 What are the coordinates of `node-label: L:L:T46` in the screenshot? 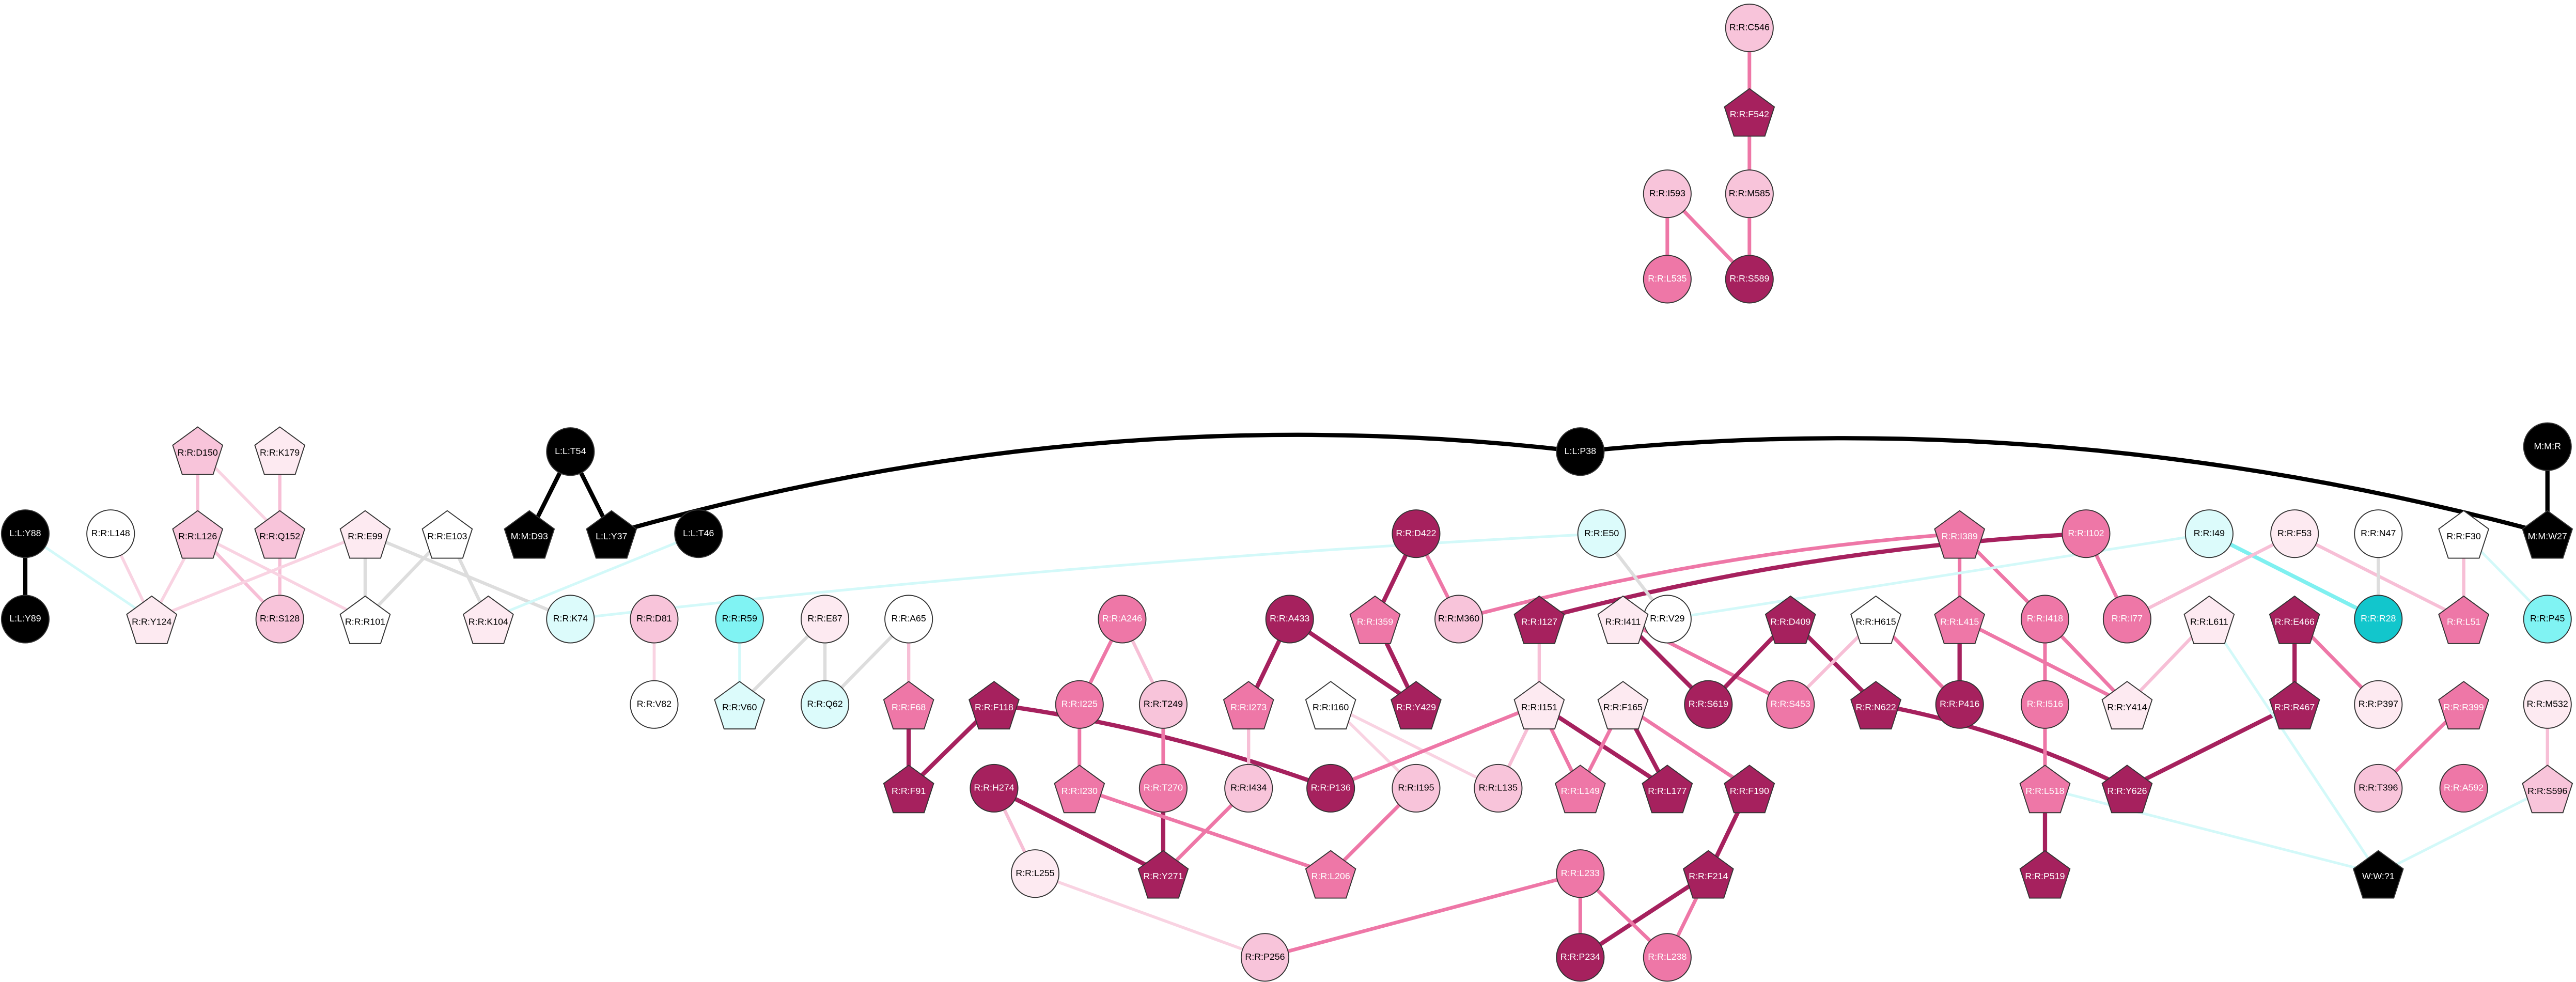 It's located at (699, 533).